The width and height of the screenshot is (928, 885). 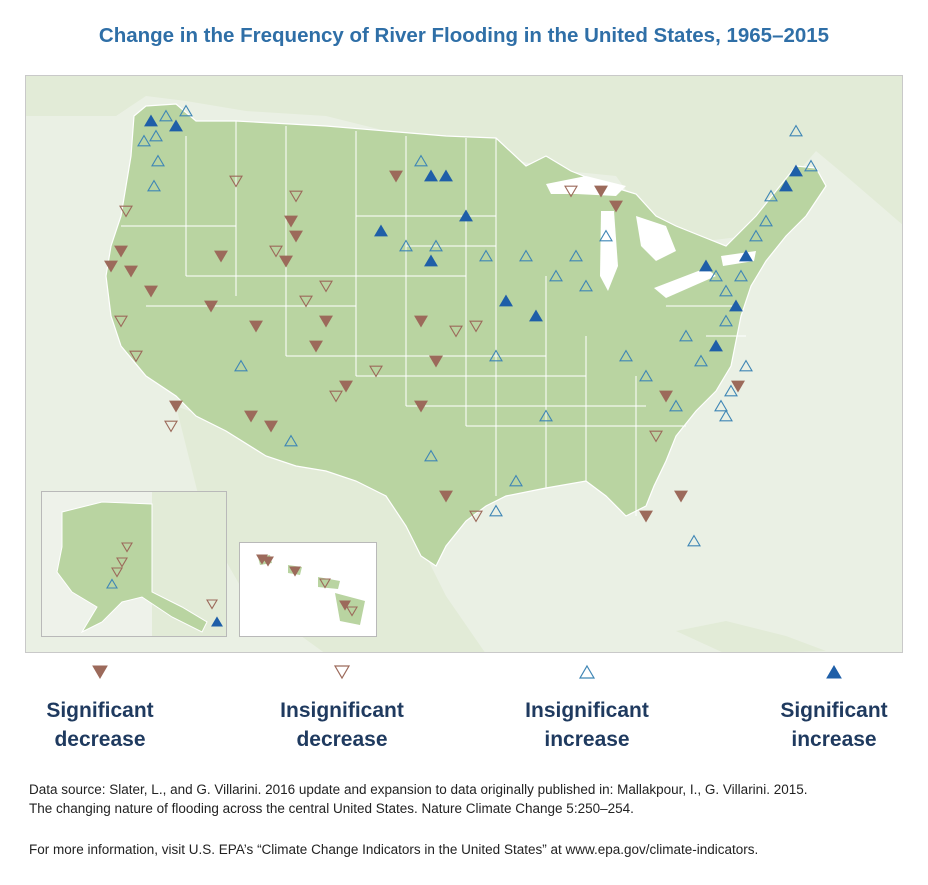 What do you see at coordinates (685, 283) in the screenshot?
I see `lake-erie` at bounding box center [685, 283].